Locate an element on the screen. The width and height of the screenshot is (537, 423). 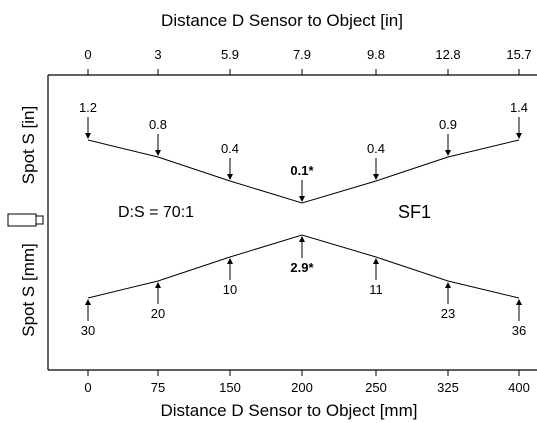
spot-mm-value: 20 is located at coordinates (158, 313).